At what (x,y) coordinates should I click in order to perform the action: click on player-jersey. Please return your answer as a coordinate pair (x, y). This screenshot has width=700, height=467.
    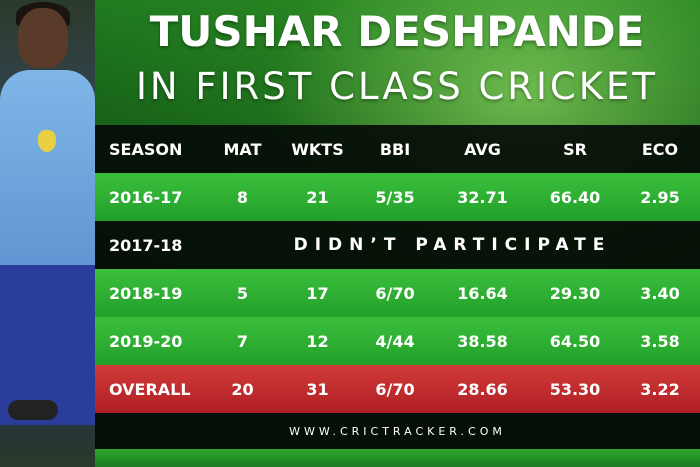
    Looking at the image, I should click on (47, 170).